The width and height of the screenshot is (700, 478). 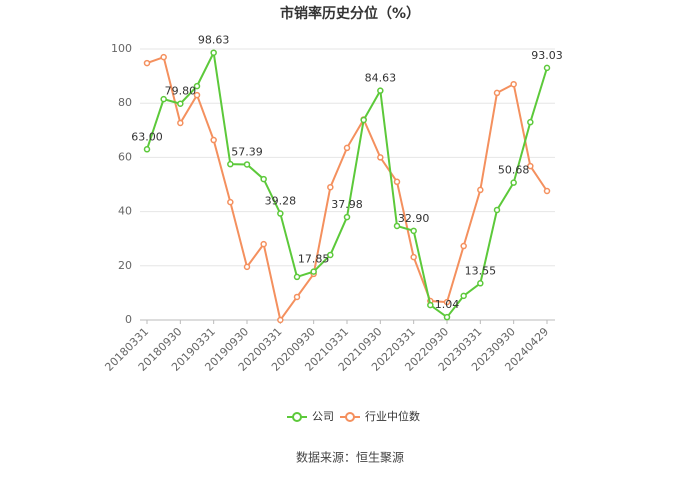 I want to click on data-label: 79.80, so click(x=181, y=91).